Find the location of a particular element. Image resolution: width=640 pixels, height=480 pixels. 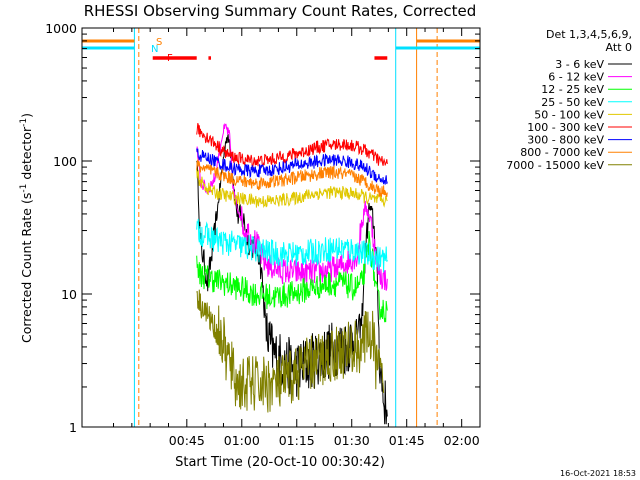

flag-f-label: F is located at coordinates (170, 58).